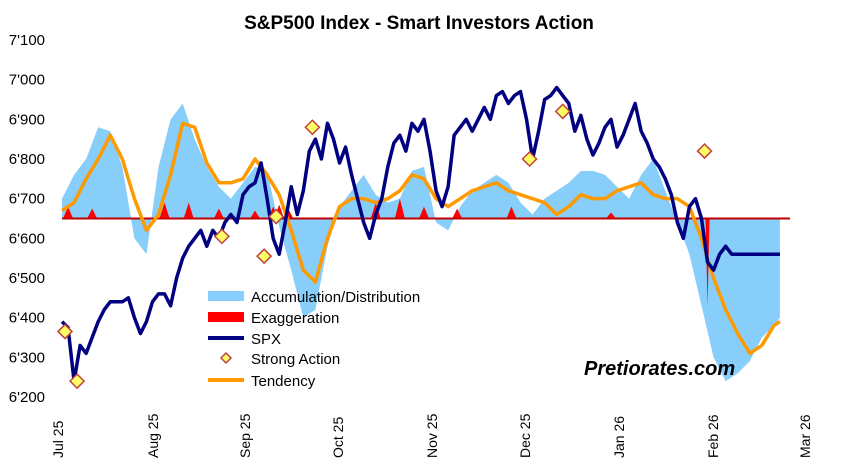 Image resolution: width=852 pixels, height=460 pixels. Describe the element at coordinates (226, 296) in the screenshot. I see `legend-swatch-accumulation` at that location.